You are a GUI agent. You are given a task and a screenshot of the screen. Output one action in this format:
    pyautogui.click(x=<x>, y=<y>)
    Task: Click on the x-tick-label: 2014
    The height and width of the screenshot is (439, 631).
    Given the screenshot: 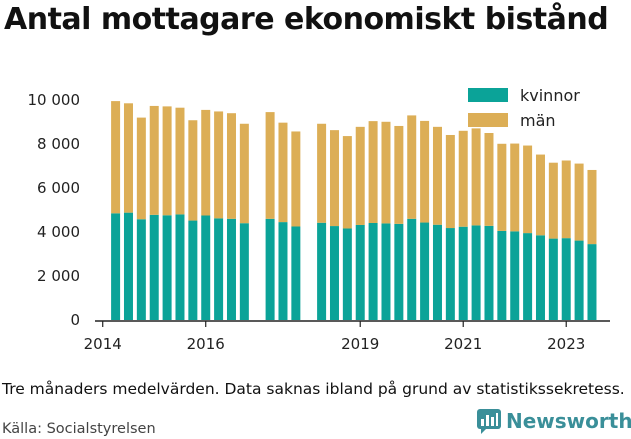 What is the action you would take?
    pyautogui.click(x=103, y=344)
    